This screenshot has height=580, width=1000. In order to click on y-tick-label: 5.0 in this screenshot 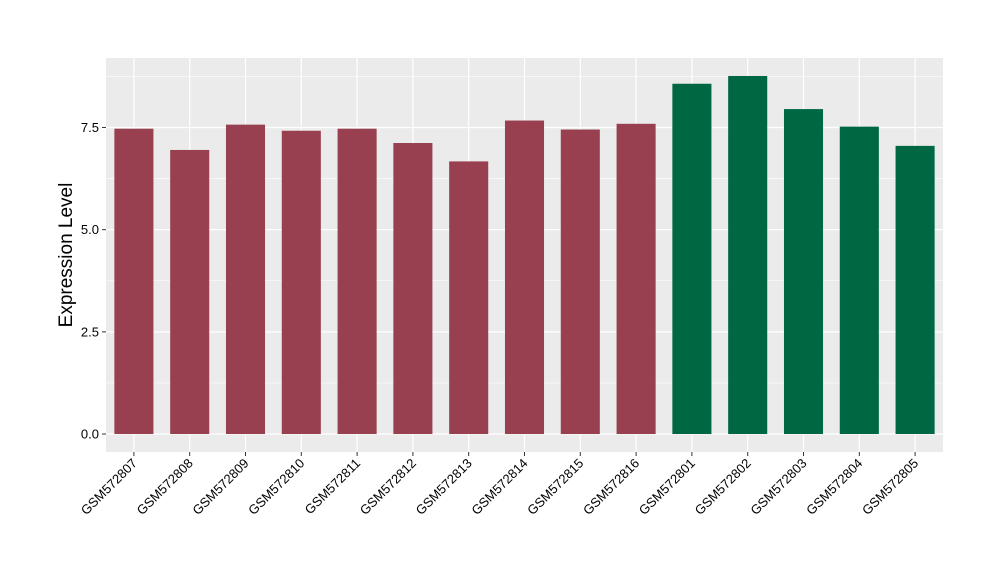, I will do `click(90, 229)`.